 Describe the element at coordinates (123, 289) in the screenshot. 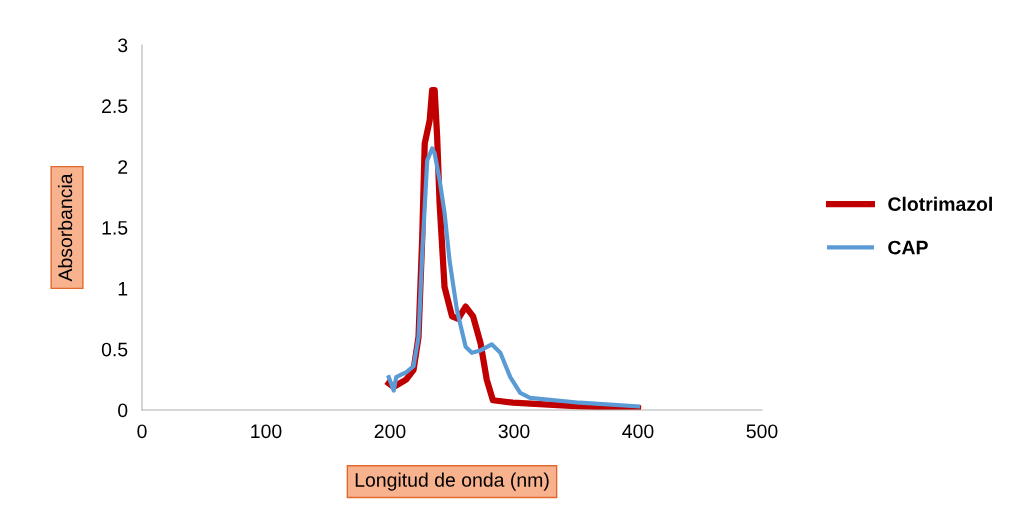

I see `y-tick-label: 1` at that location.